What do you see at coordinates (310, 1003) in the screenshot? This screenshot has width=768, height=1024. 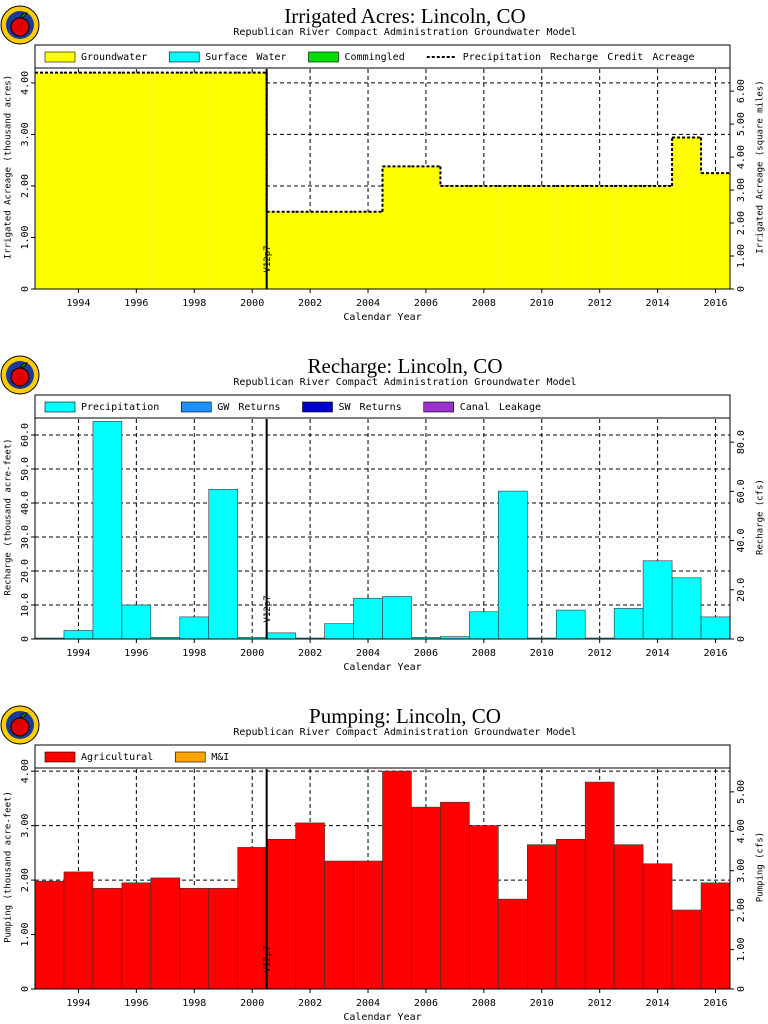 I see `x-tick-label: 2002` at bounding box center [310, 1003].